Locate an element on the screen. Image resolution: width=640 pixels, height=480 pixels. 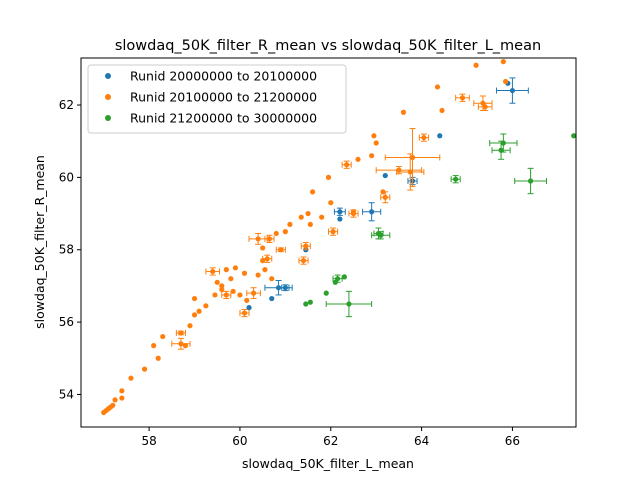
y-tick-label: 60 is located at coordinates (66, 177).